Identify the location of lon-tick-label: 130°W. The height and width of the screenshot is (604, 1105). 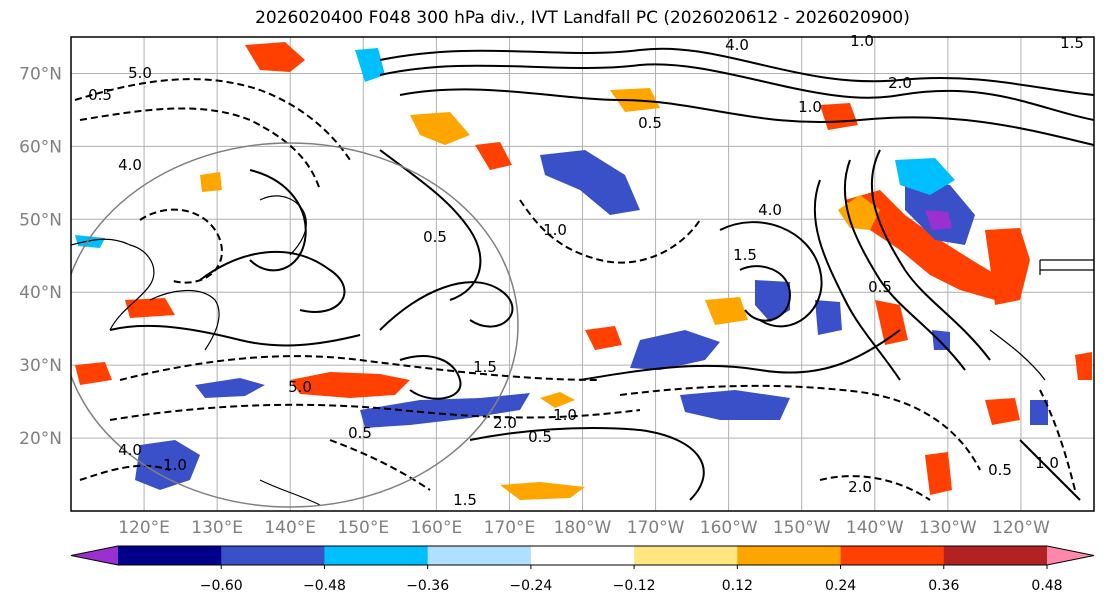
(948, 528).